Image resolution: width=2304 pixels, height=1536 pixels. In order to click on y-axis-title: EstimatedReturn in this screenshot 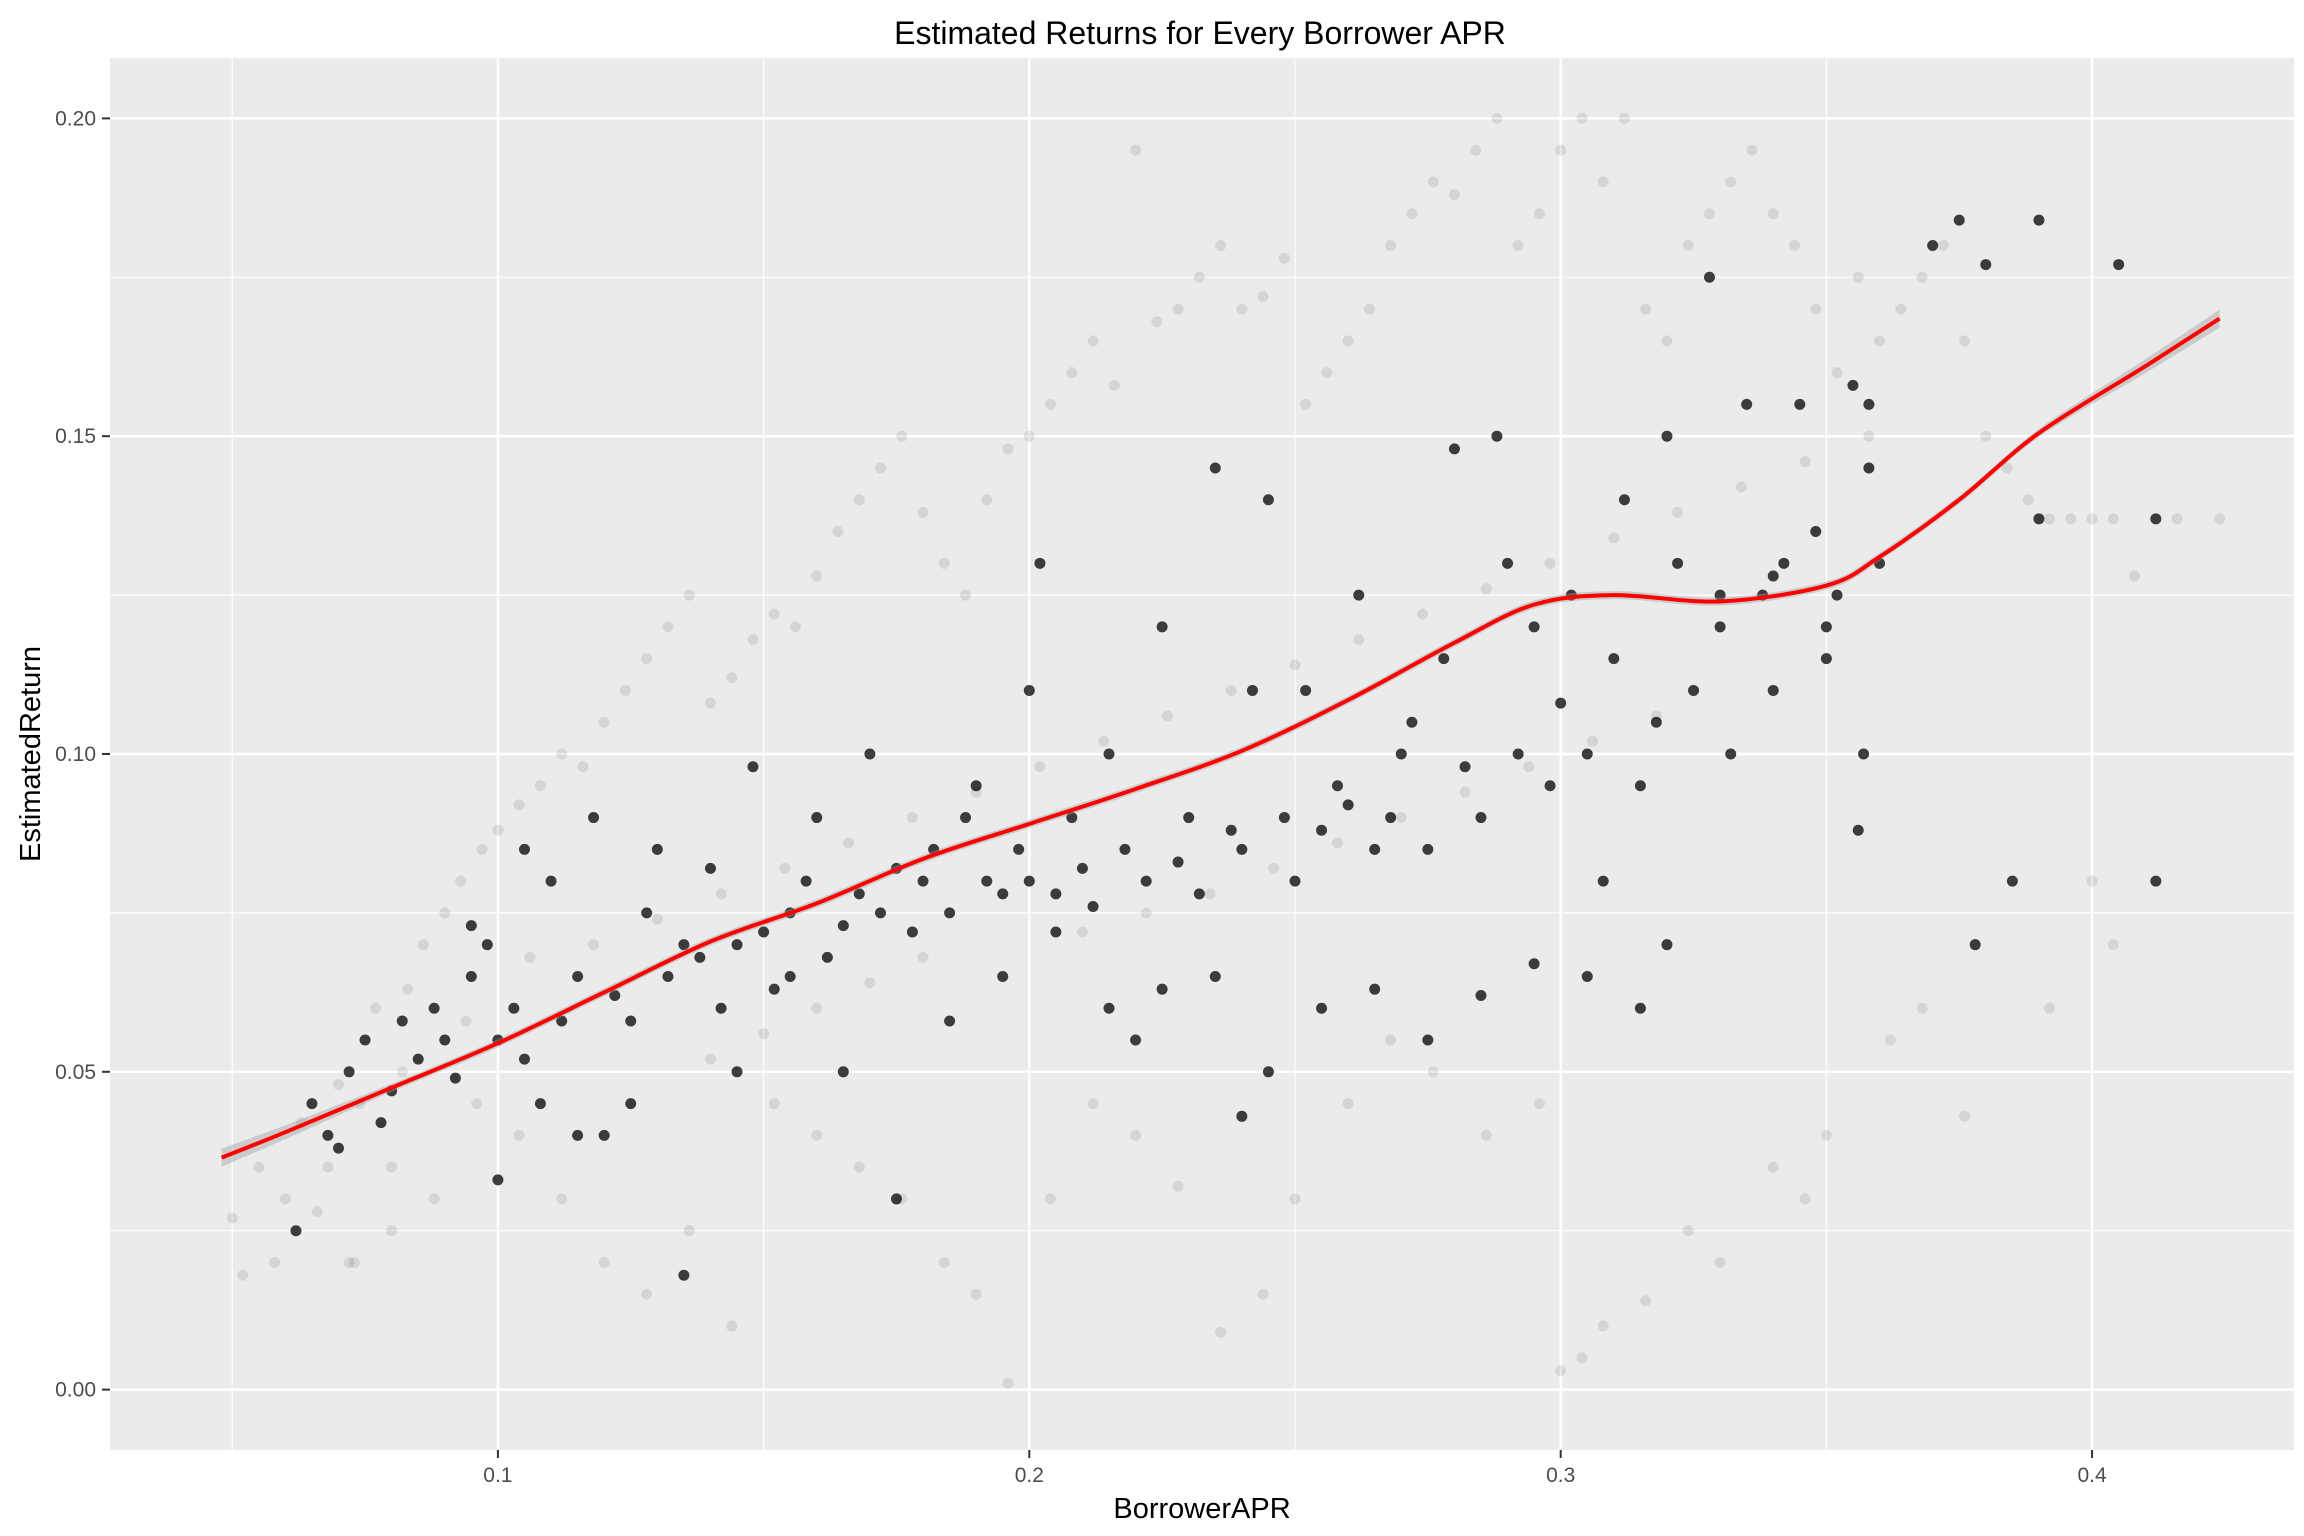, I will do `click(31, 754)`.